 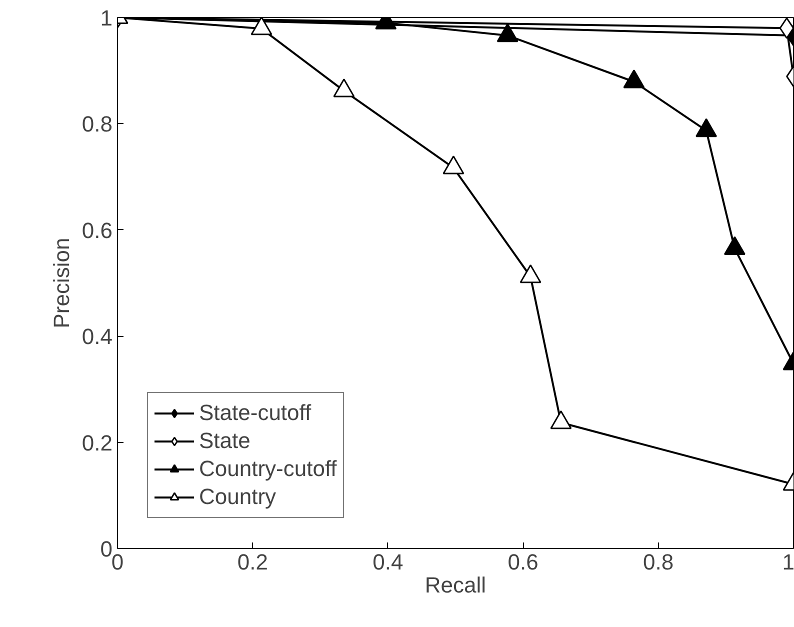 What do you see at coordinates (237, 497) in the screenshot?
I see `legend-label: Country` at bounding box center [237, 497].